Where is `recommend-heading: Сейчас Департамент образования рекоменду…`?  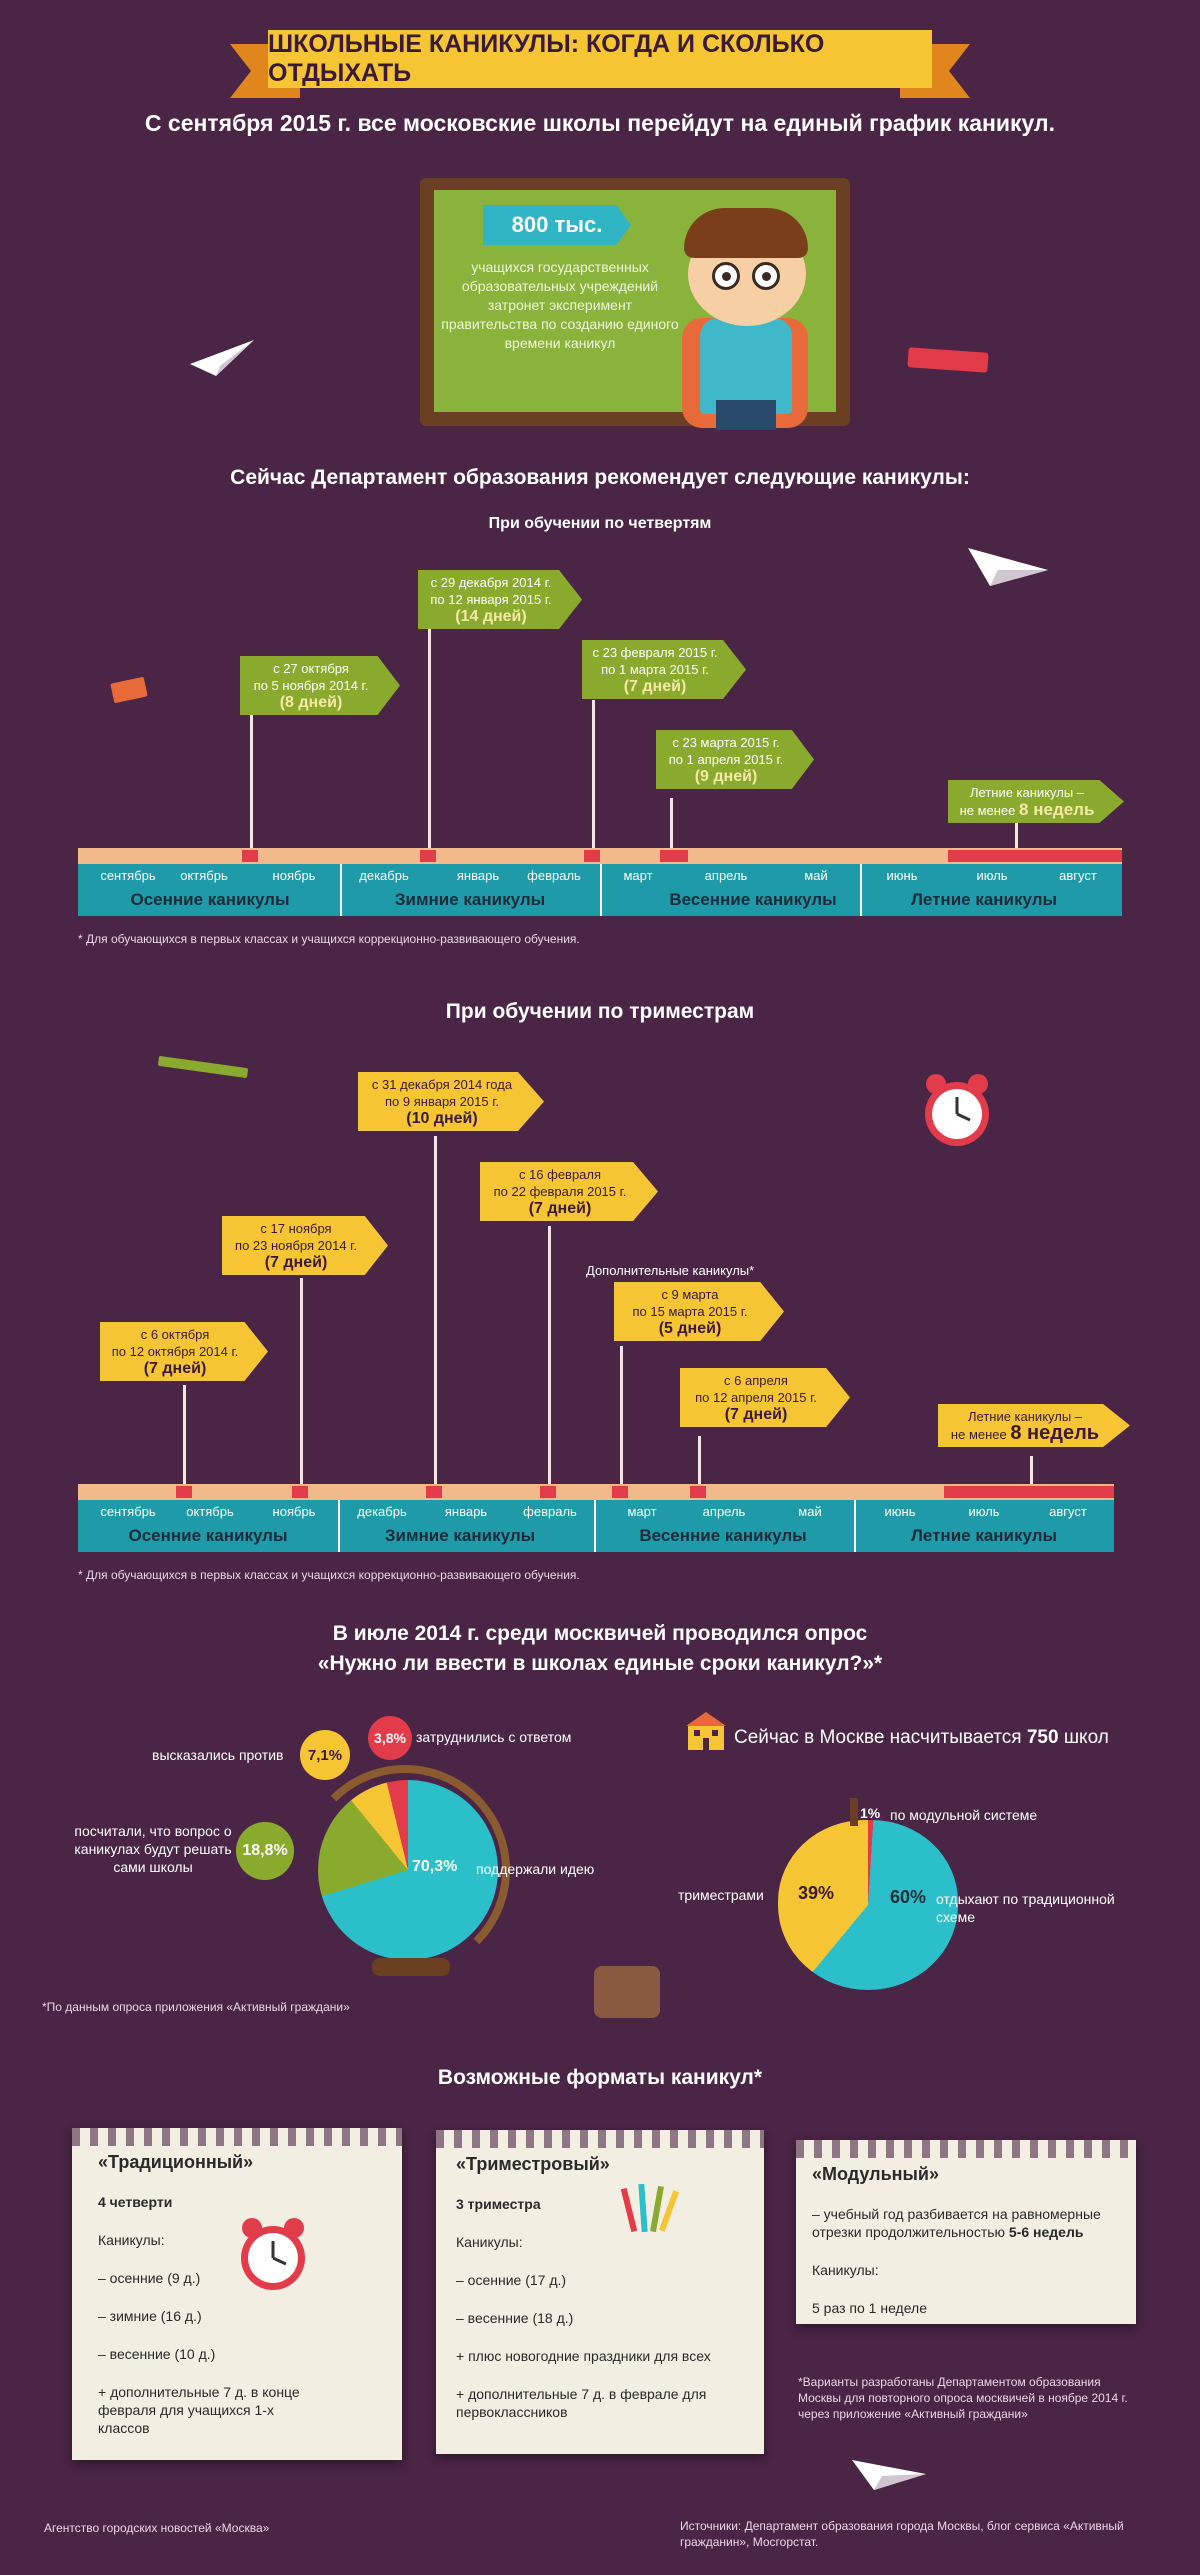 recommend-heading: Сейчас Департамент образования рекоменду… is located at coordinates (600, 477).